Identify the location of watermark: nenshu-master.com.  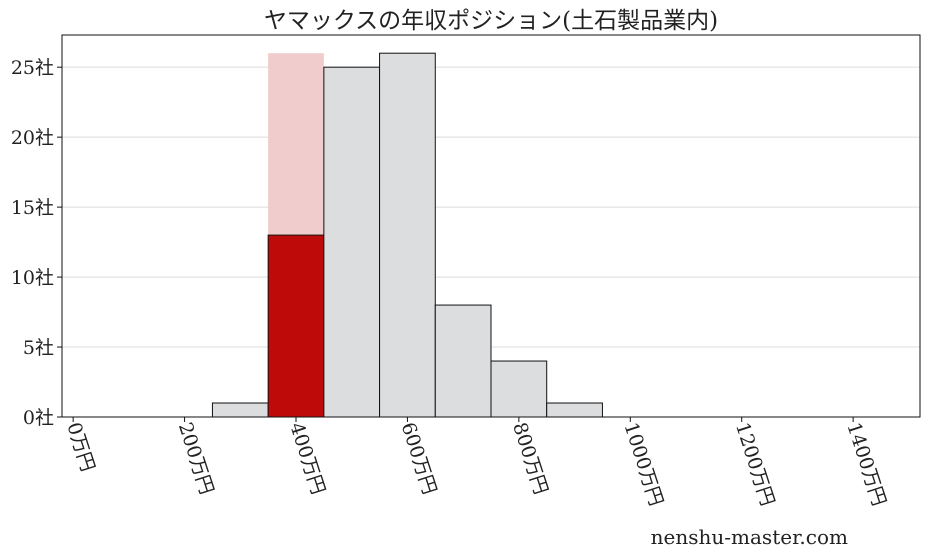
(749, 537).